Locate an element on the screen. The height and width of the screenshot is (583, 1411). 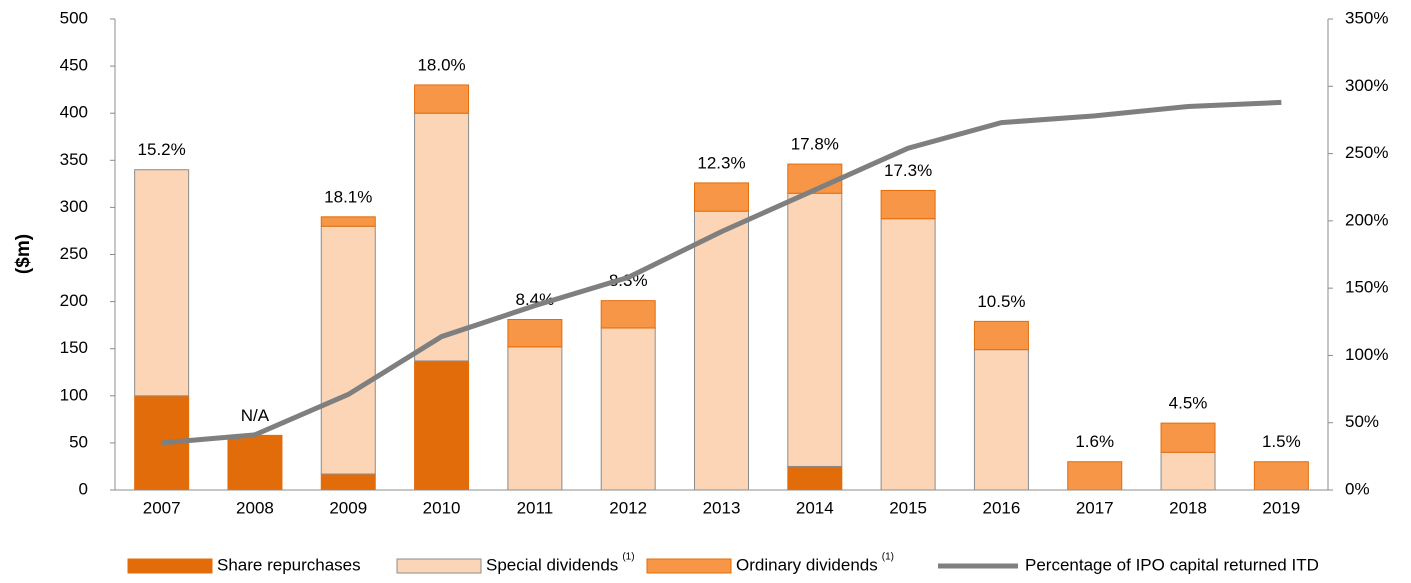
legend-label: Ordinary dividends is located at coordinates (807, 564).